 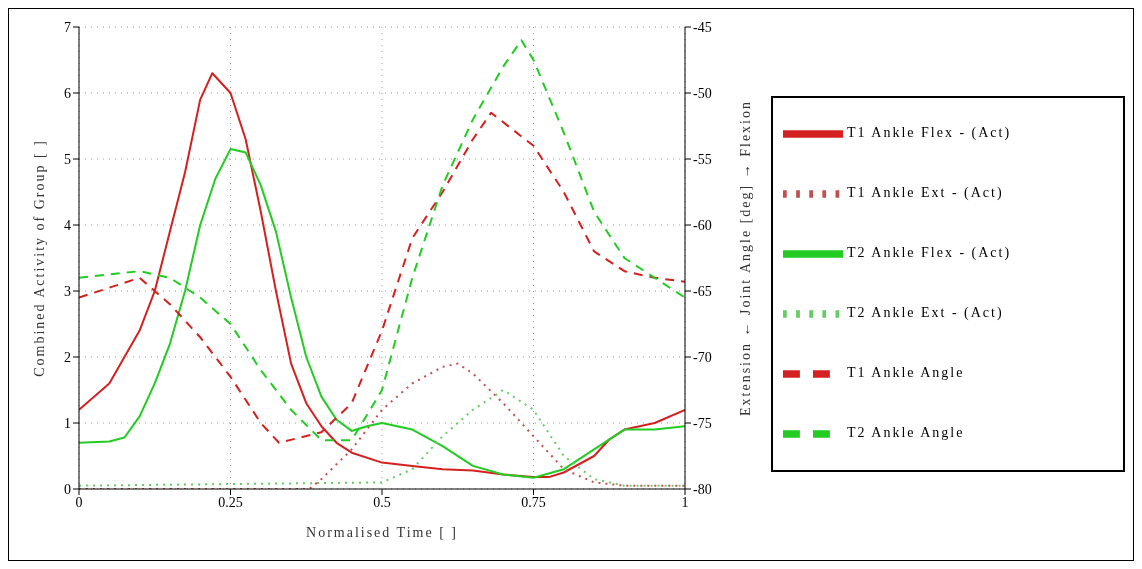 What do you see at coordinates (745, 258) in the screenshot?
I see `y2-axis-title: Extension ← Joint Angle [deg] → Flexion` at bounding box center [745, 258].